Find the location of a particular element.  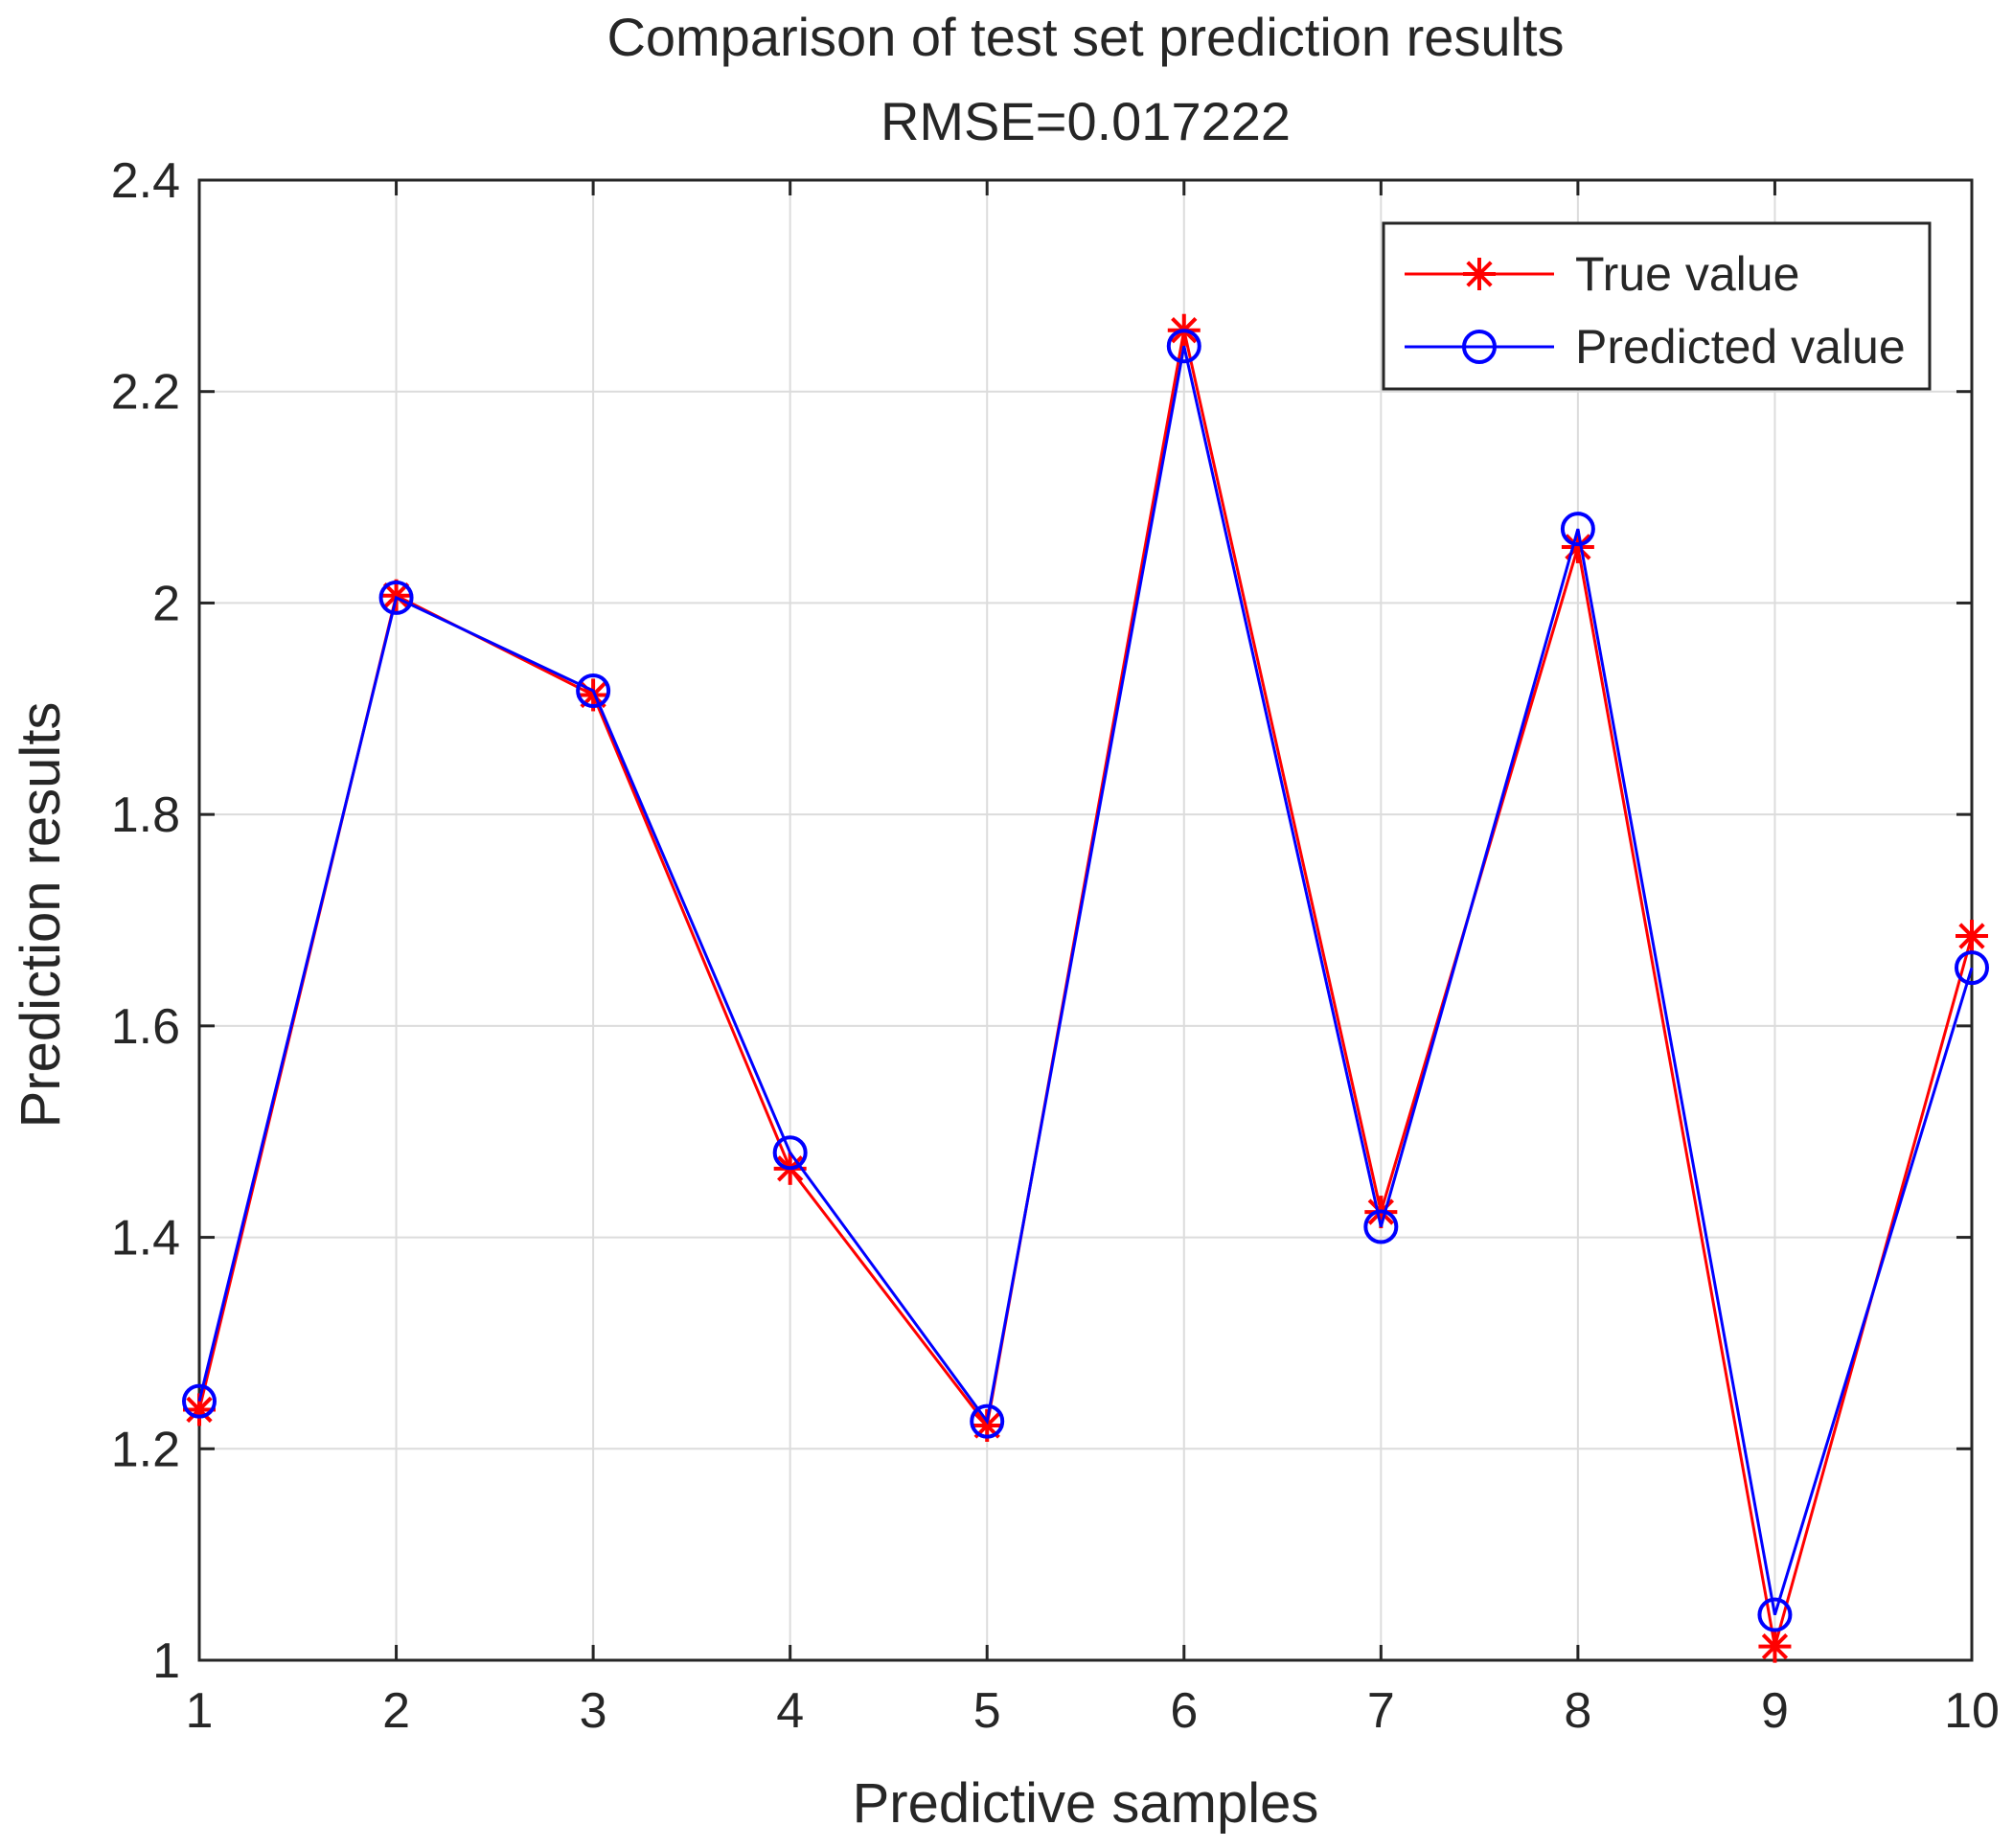

x-tick-label: 9 is located at coordinates (1775, 1711).